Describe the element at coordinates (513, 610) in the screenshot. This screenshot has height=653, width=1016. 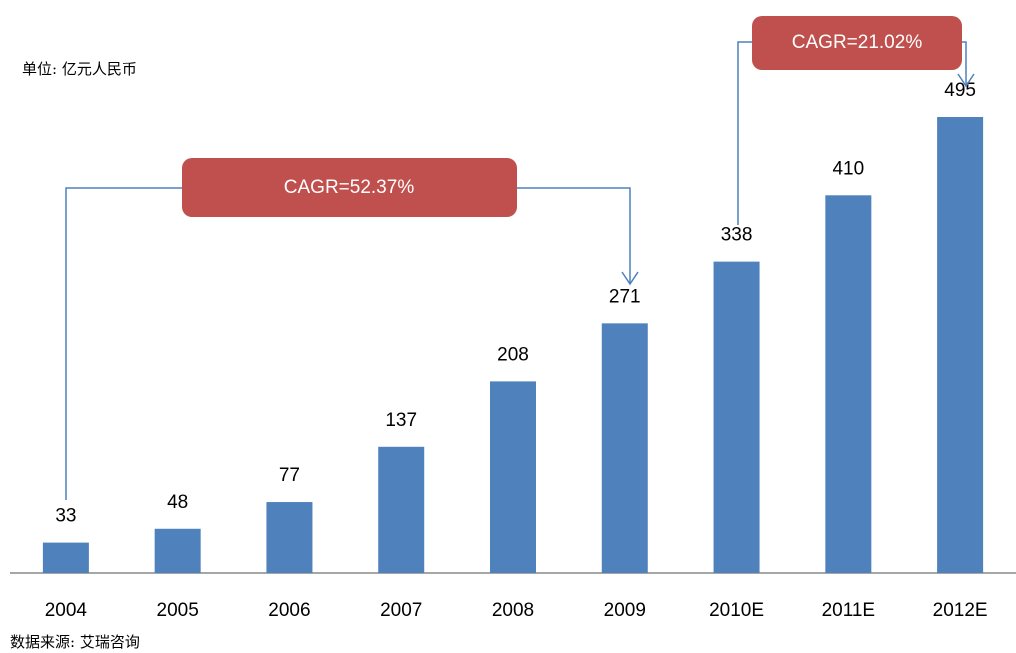
I see `x-tick-label: 2008` at that location.